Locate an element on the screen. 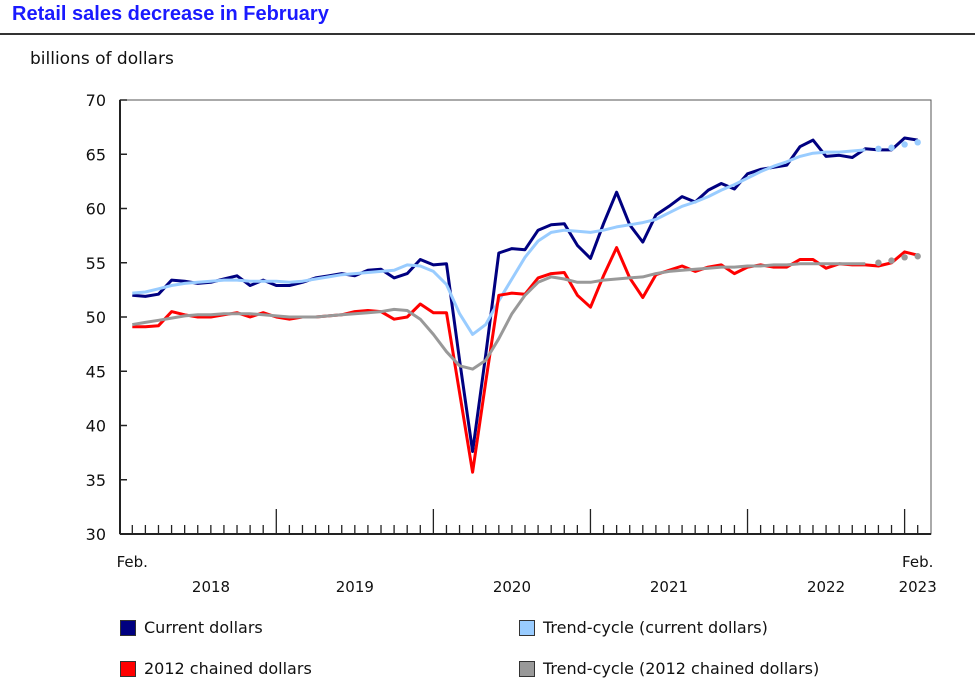 The image size is (975, 692). y-tick-label: 45 is located at coordinates (96, 371).